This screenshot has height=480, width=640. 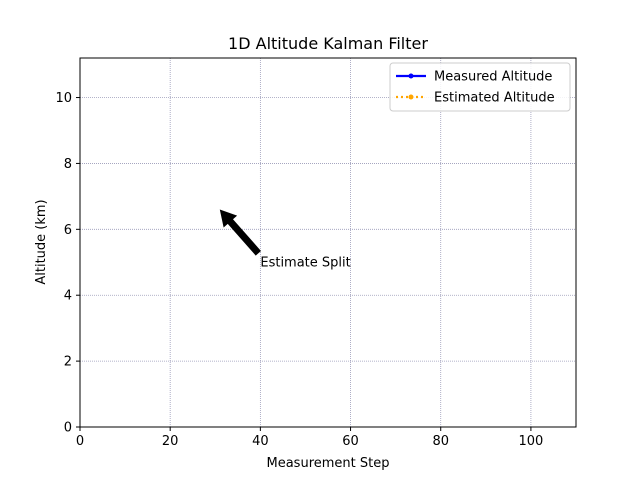 What do you see at coordinates (68, 230) in the screenshot?
I see `y-tick-label: 6` at bounding box center [68, 230].